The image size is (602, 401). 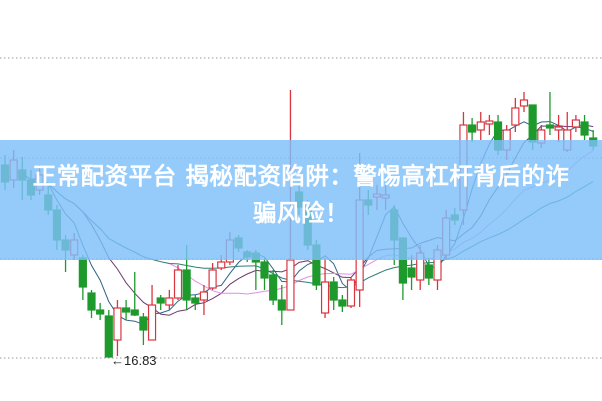 I want to click on banner-title-line1: 正常配资平台 揭秘配资陷阱：警惕高杠杆背后的诈, so click(x=301, y=176).